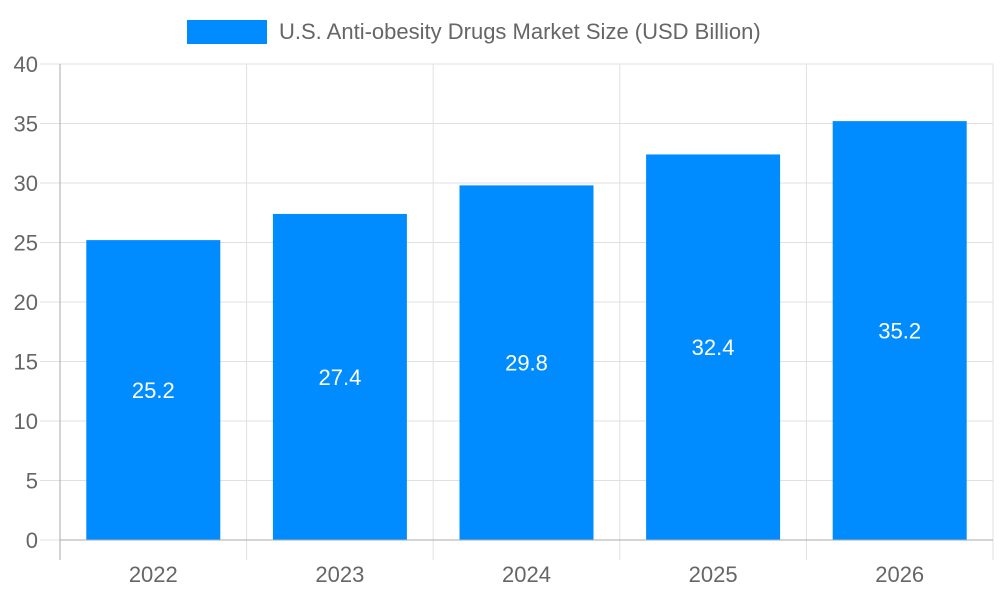 The image size is (1000, 605). I want to click on bar-data-label: 25.2, so click(153, 390).